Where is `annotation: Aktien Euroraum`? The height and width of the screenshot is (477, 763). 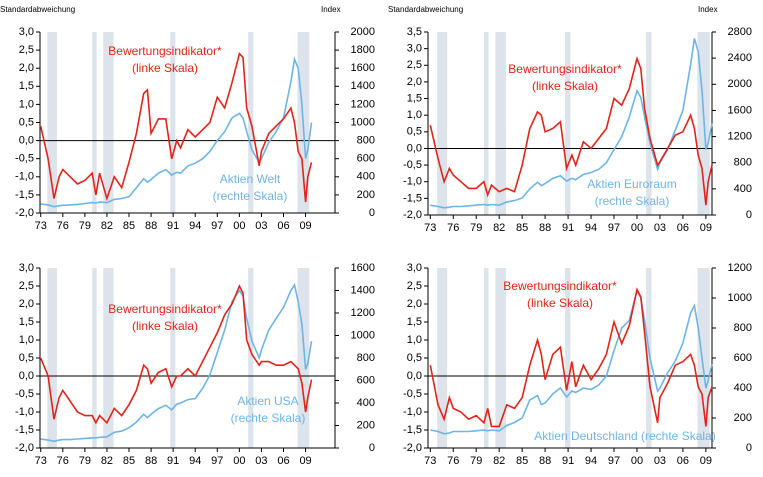 annotation: Aktien Euroraum is located at coordinates (631, 184).